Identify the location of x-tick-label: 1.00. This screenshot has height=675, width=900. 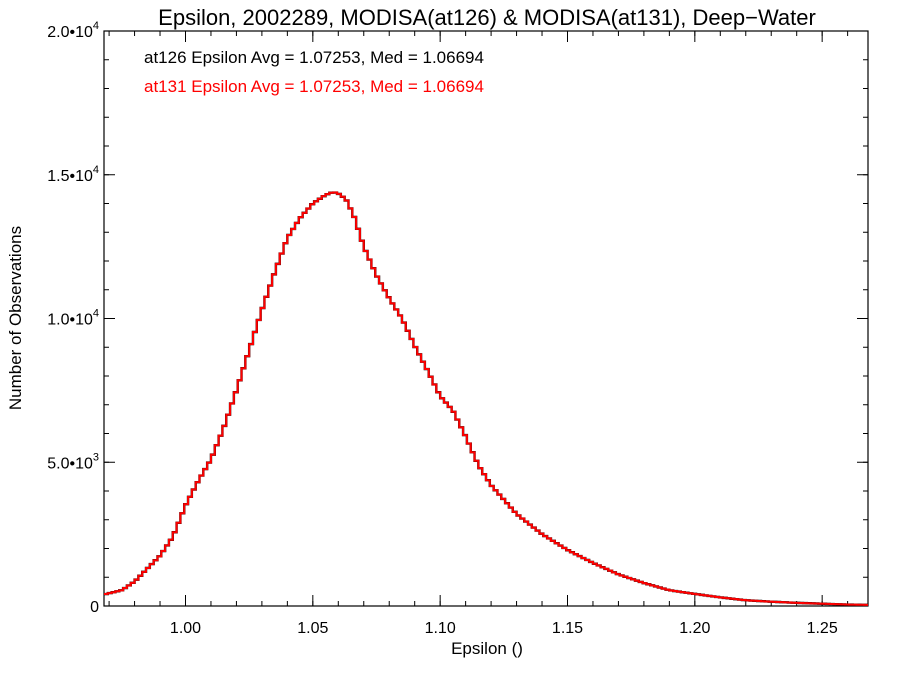
(185, 628).